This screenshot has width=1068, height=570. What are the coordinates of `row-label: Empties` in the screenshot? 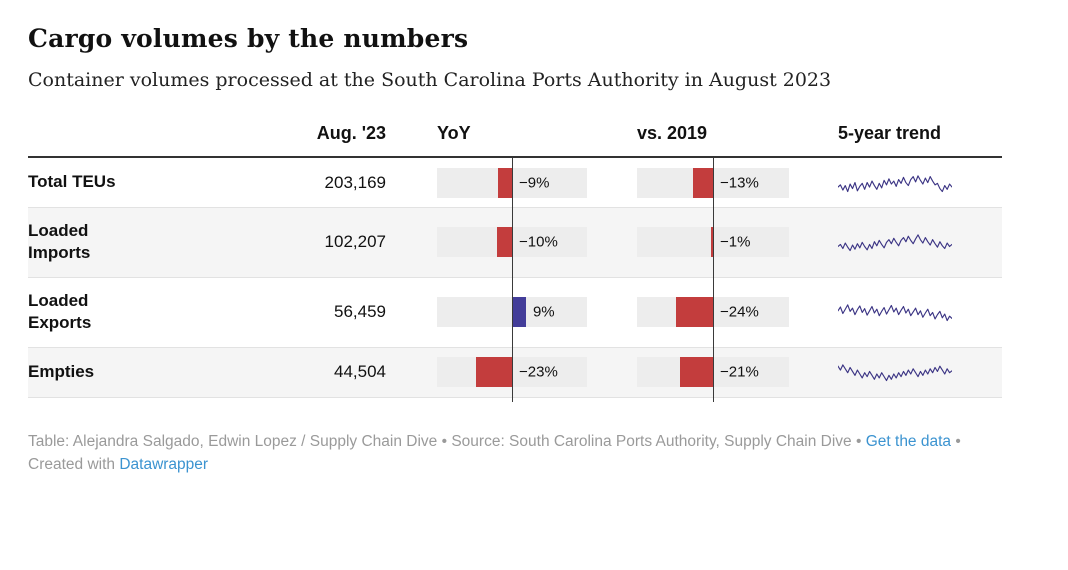 It's located at (61, 372).